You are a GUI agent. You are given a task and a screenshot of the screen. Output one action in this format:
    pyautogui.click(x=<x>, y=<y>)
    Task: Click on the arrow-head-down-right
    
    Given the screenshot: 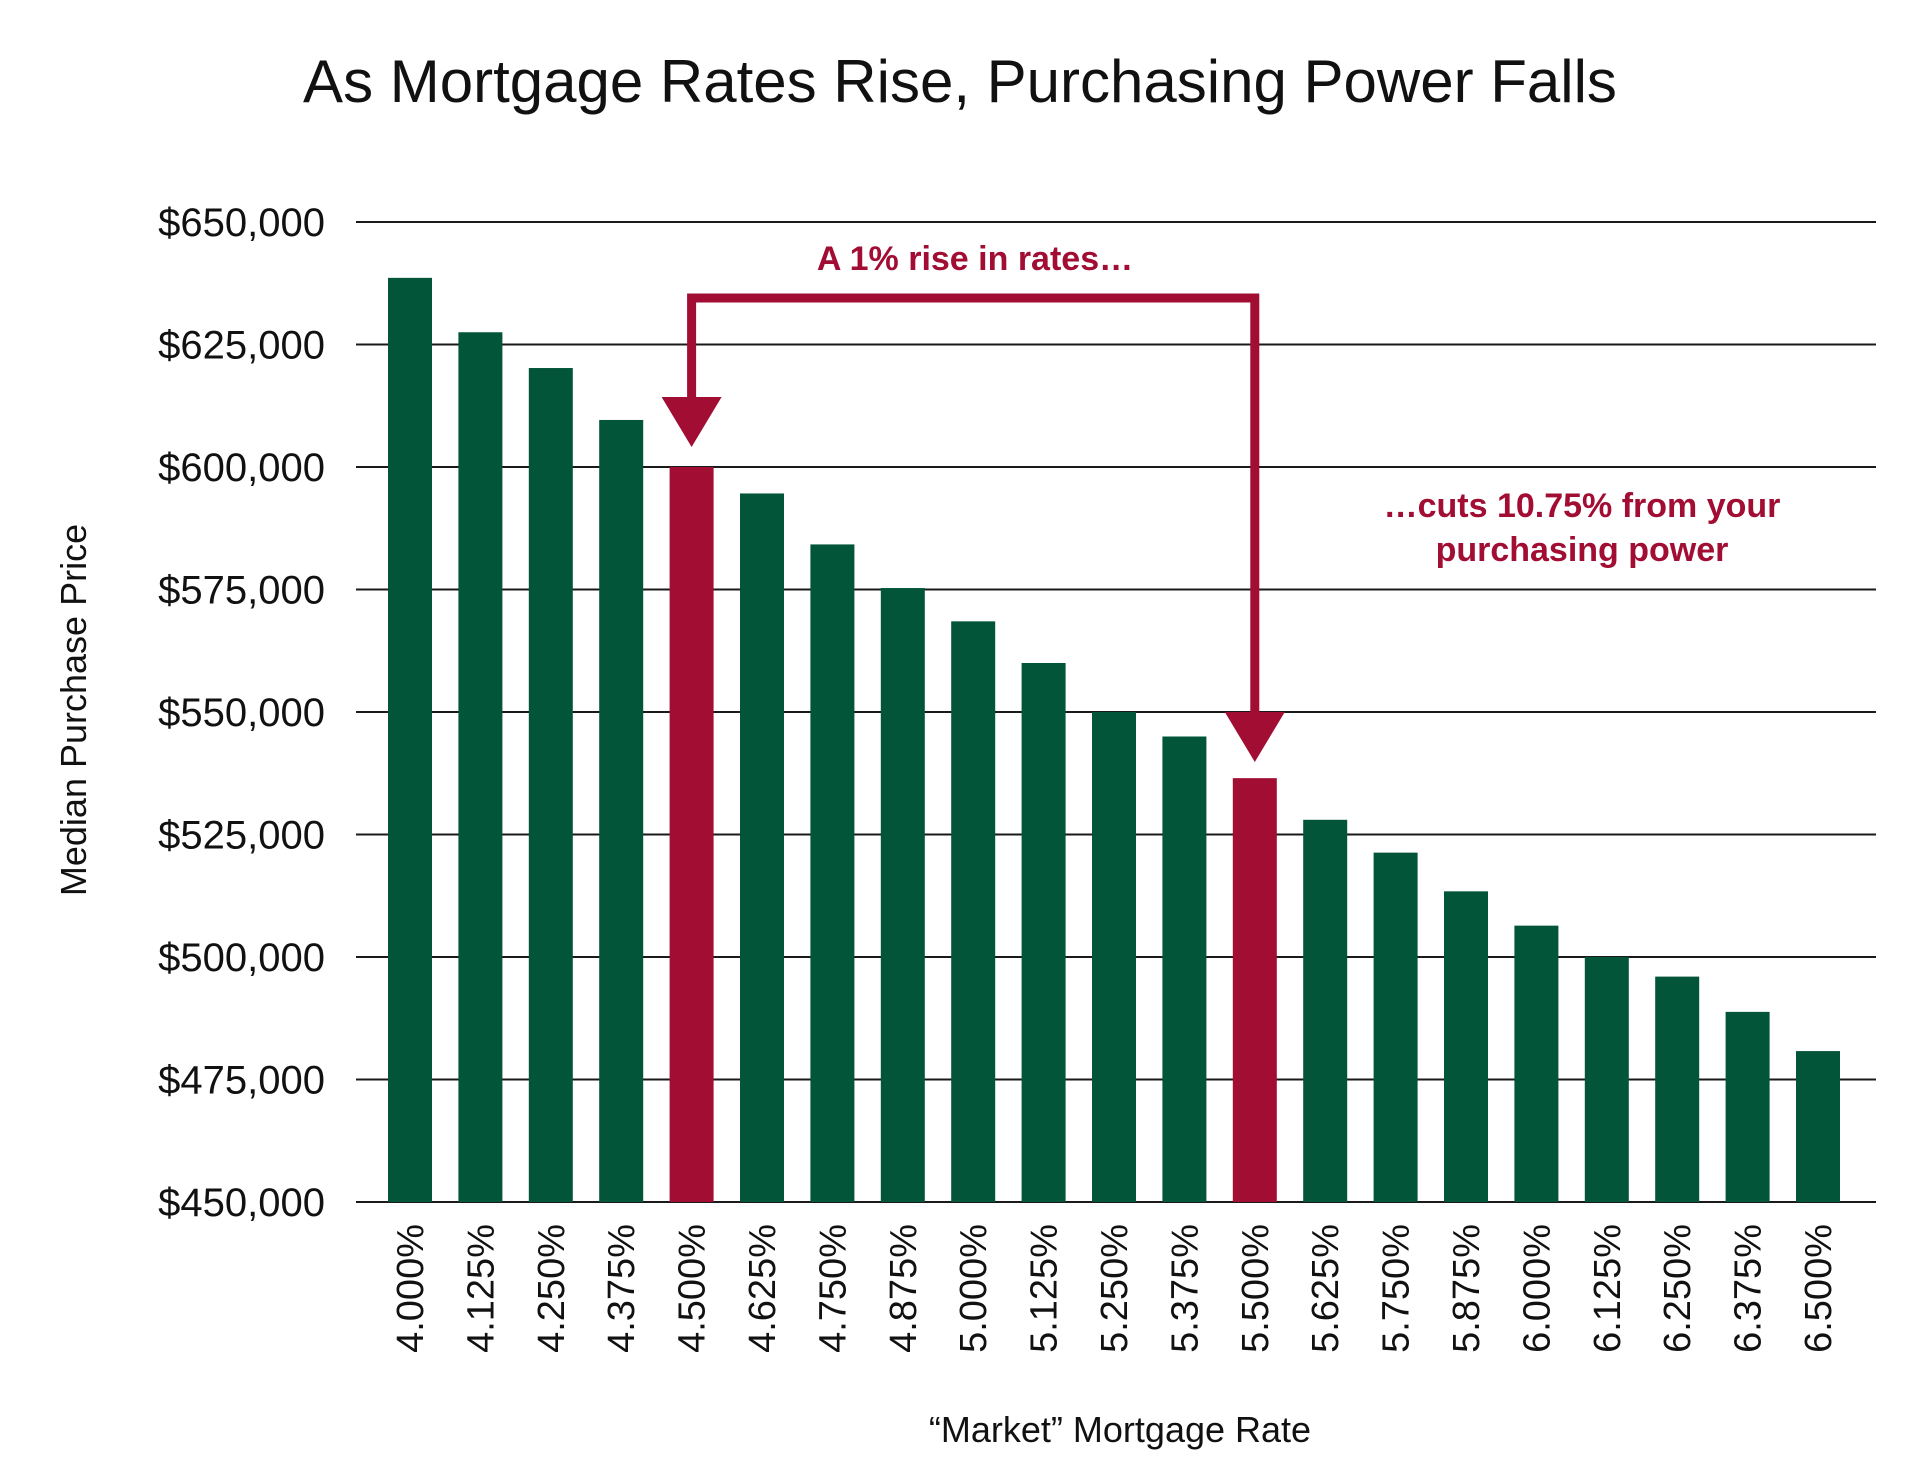 What is the action you would take?
    pyautogui.click(x=1254, y=737)
    